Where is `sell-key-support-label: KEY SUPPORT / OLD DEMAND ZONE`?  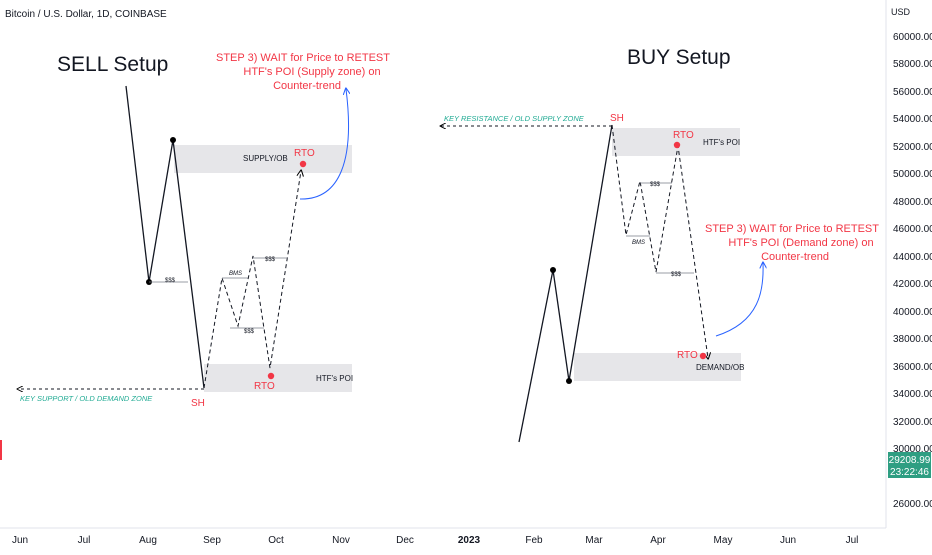
sell-key-support-label: KEY SUPPORT / OLD DEMAND ZONE is located at coordinates (86, 398).